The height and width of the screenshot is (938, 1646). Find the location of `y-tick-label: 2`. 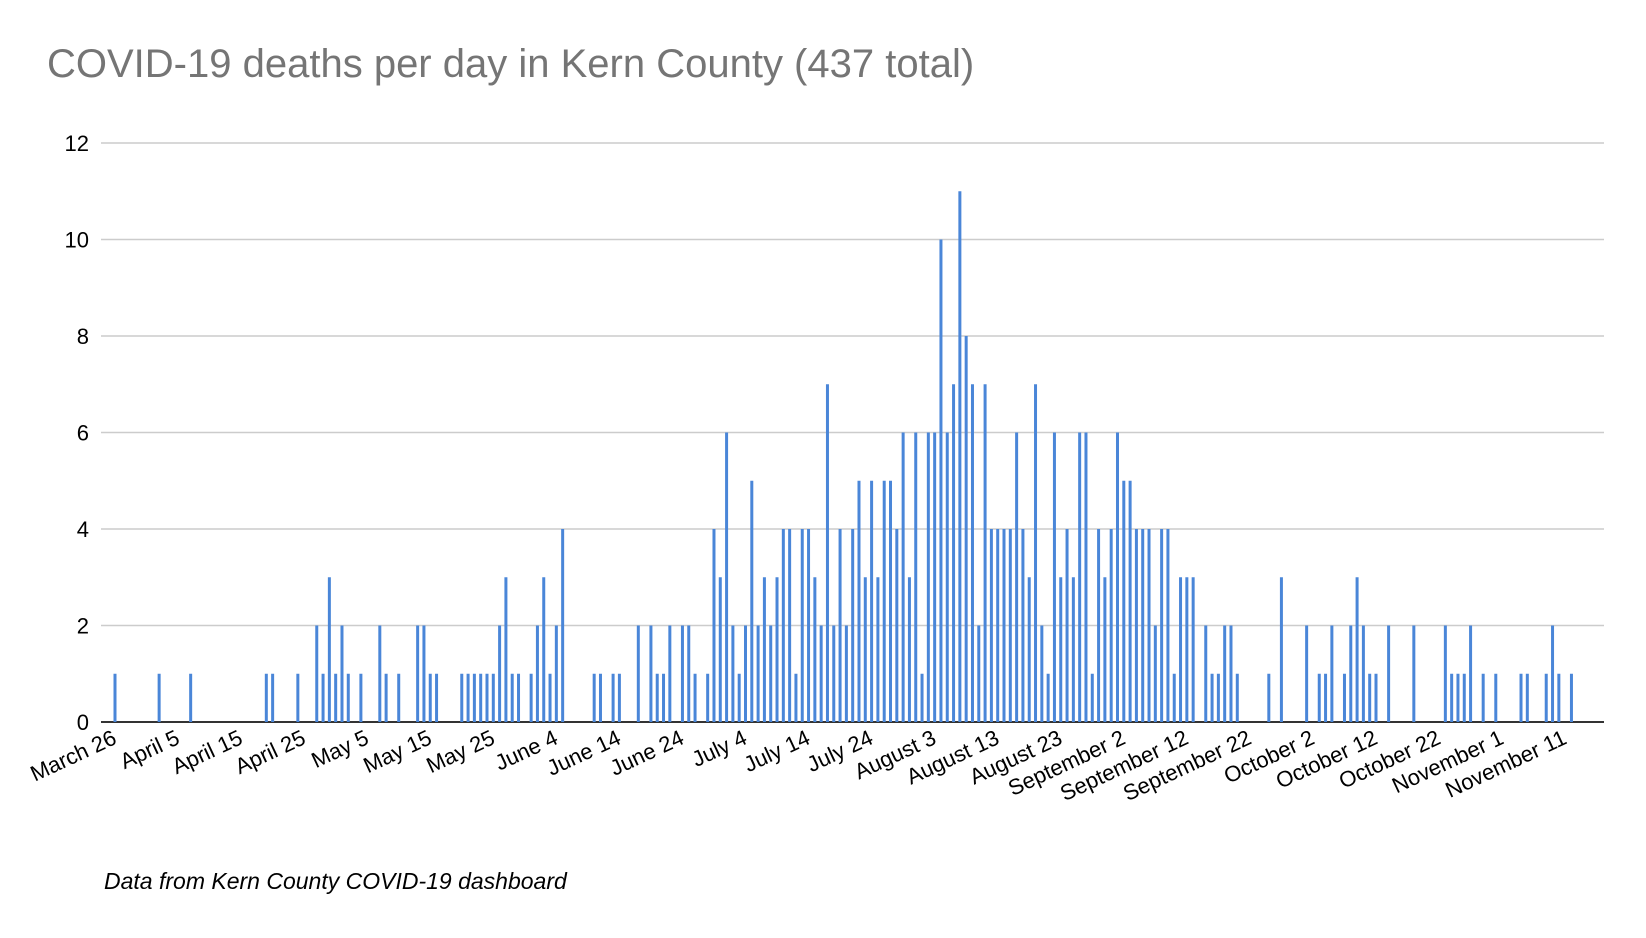

y-tick-label: 2 is located at coordinates (83, 626).